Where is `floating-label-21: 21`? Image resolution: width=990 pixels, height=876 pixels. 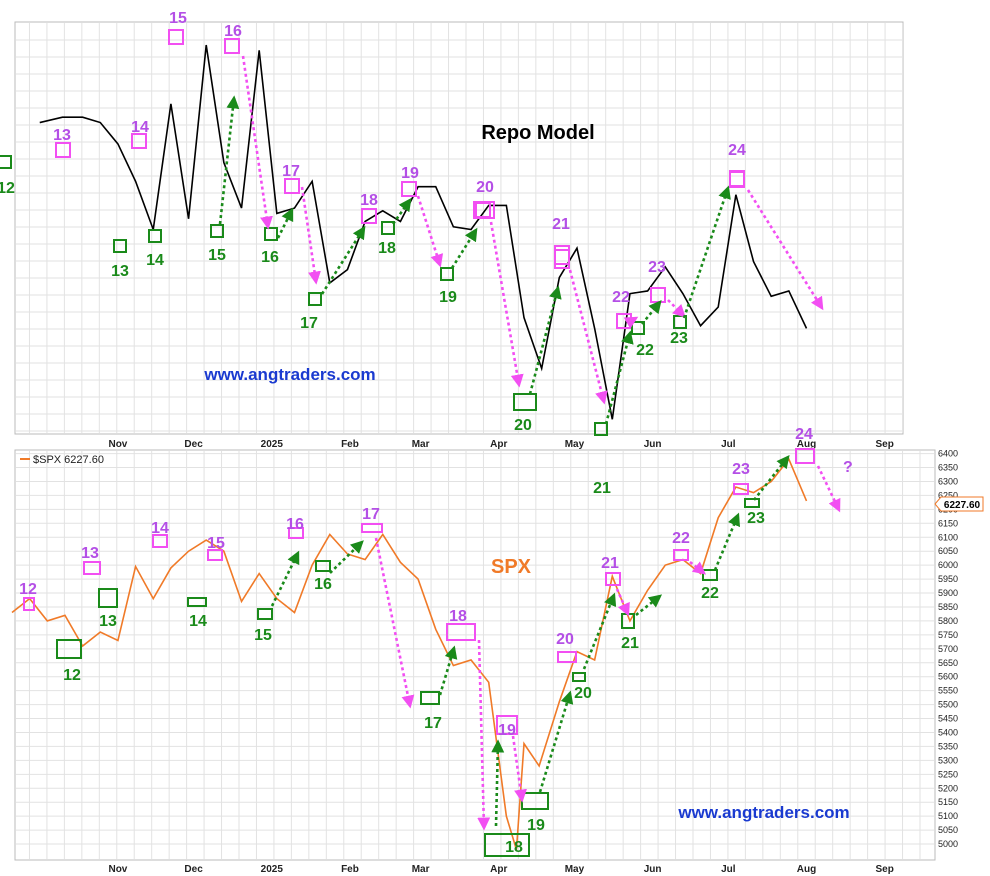
floating-label-21: 21 is located at coordinates (602, 488).